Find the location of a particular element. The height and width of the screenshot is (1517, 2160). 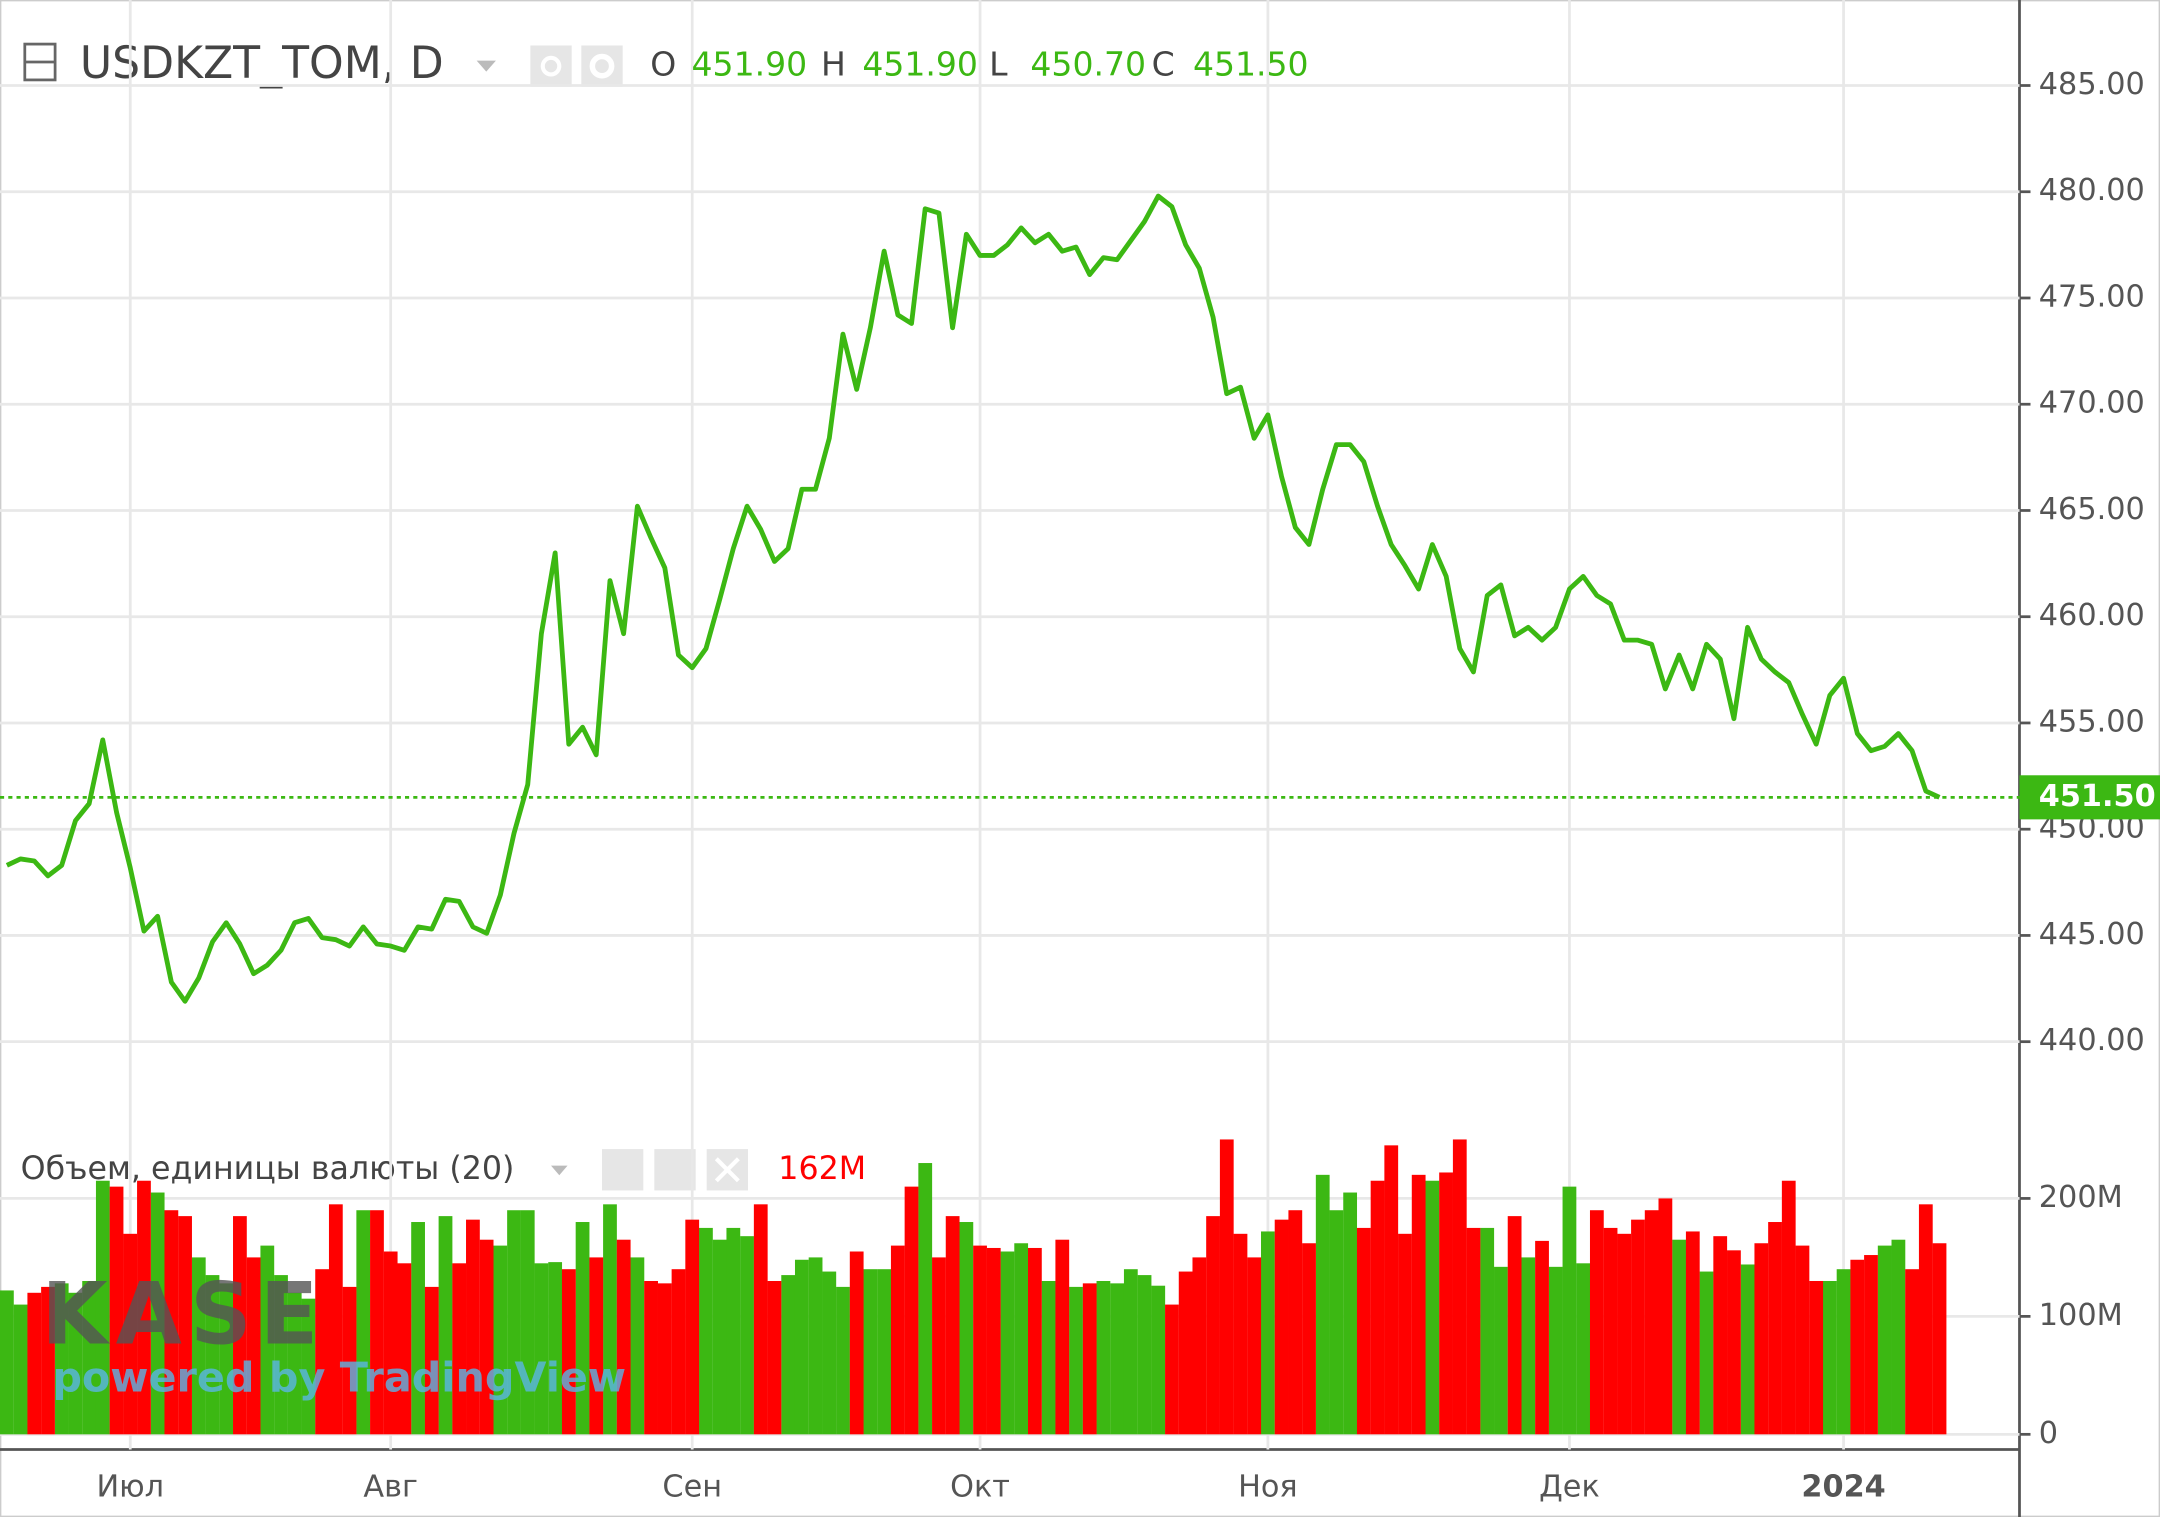

ohlc-key: L is located at coordinates (998, 64).